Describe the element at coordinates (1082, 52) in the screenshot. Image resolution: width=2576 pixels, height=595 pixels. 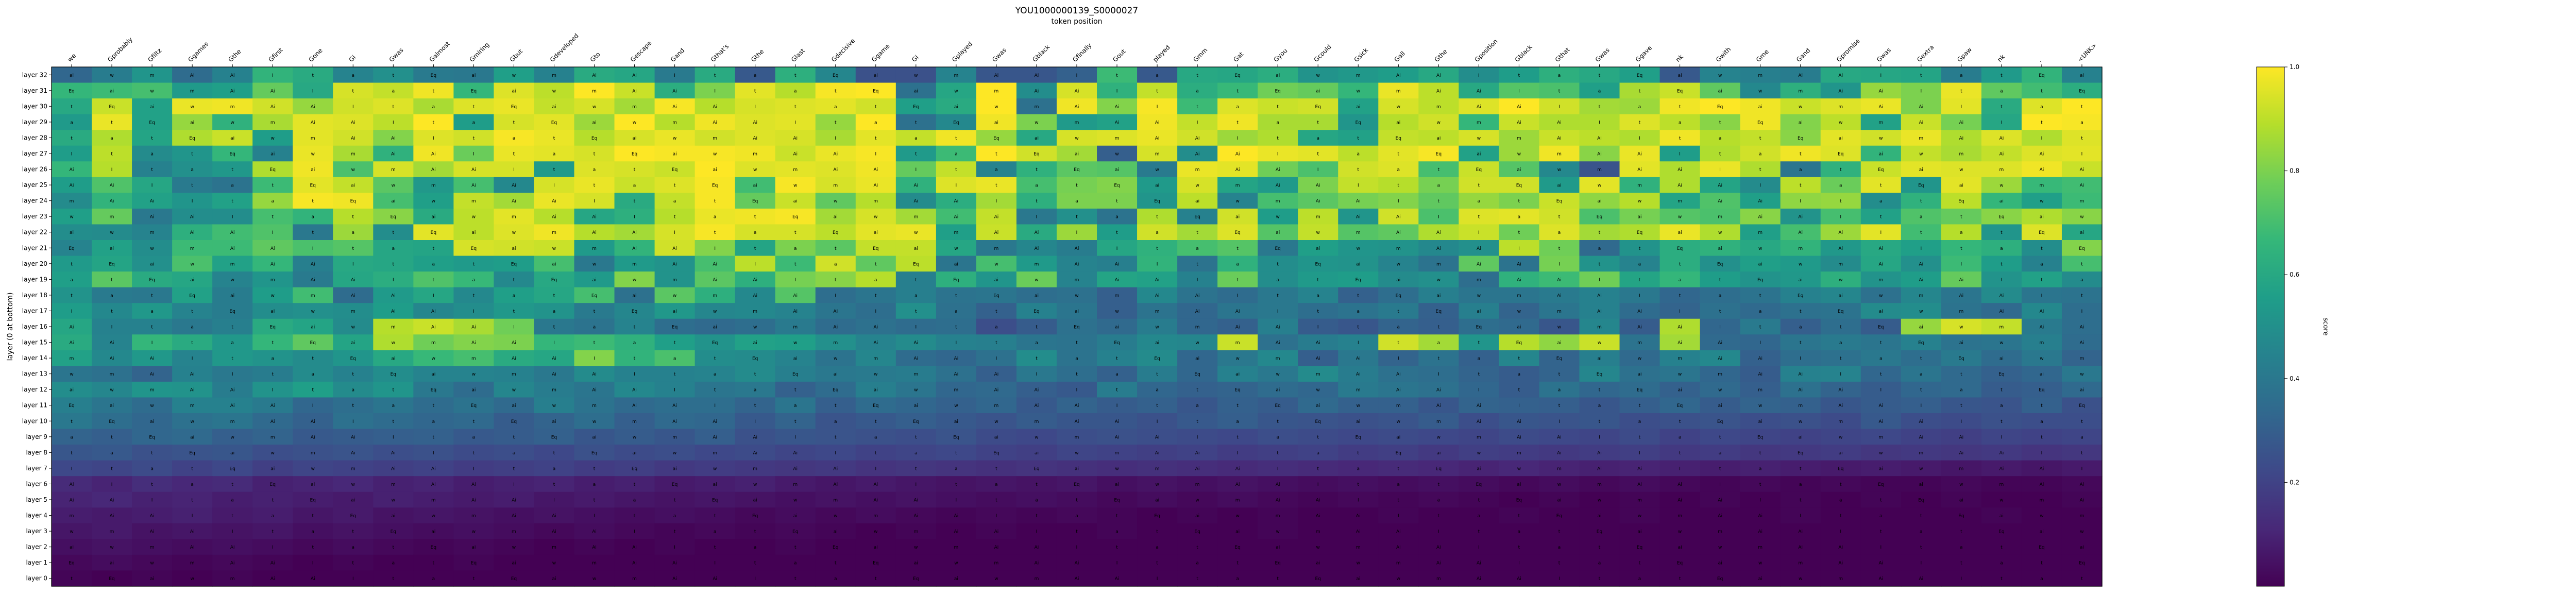
I see `x-tick-label: Gfinally` at that location.